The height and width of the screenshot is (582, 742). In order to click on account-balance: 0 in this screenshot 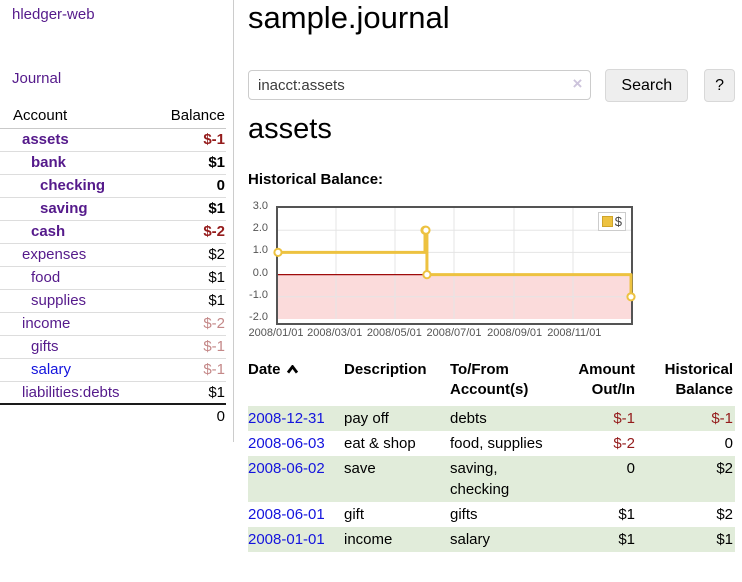, I will do `click(190, 186)`.